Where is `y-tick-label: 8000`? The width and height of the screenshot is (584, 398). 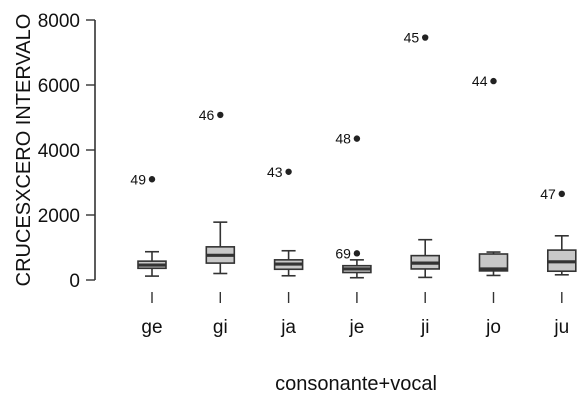 y-tick-label: 8000 is located at coordinates (59, 21).